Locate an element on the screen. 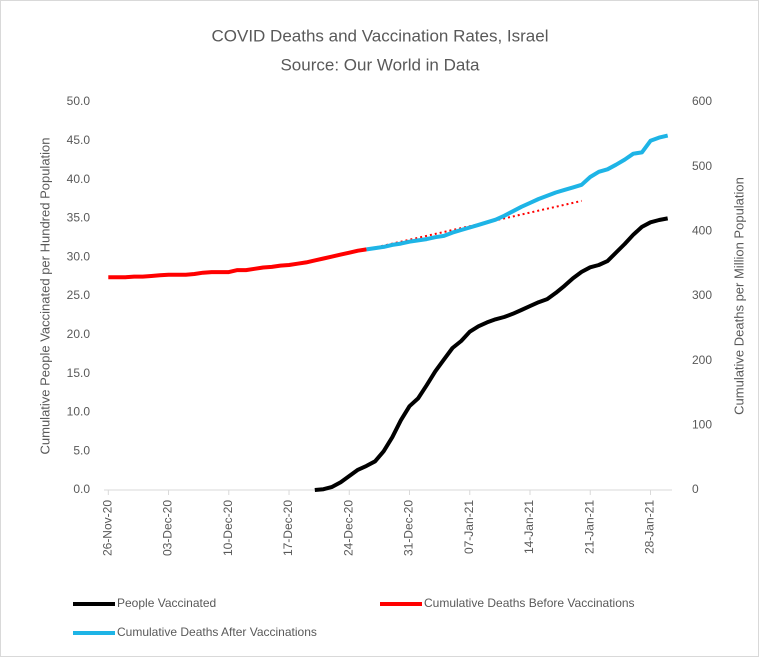  x-tick-label: 28-Jan-21 is located at coordinates (650, 527).